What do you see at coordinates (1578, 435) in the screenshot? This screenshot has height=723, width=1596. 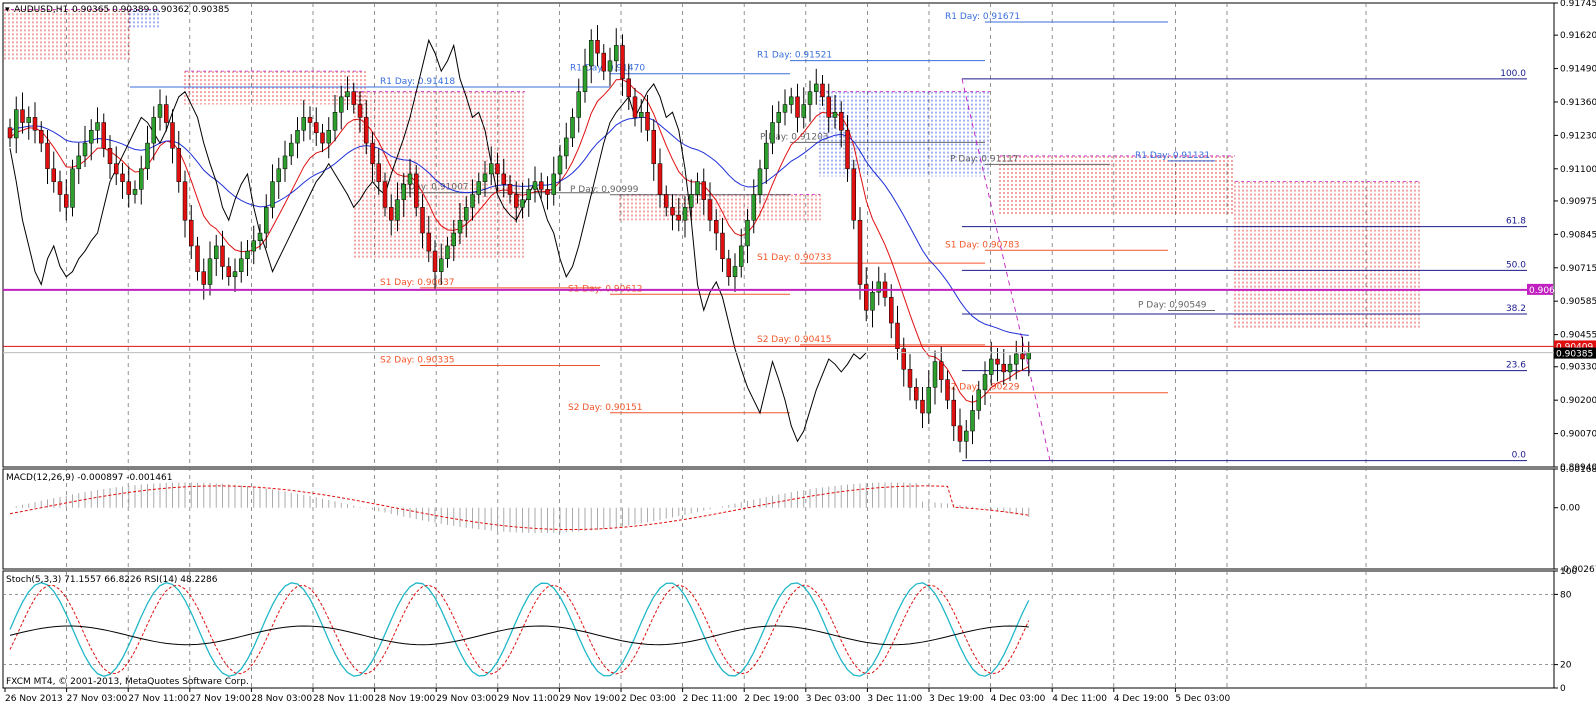 I see `y-tick-label: 0.90070` at bounding box center [1578, 435].